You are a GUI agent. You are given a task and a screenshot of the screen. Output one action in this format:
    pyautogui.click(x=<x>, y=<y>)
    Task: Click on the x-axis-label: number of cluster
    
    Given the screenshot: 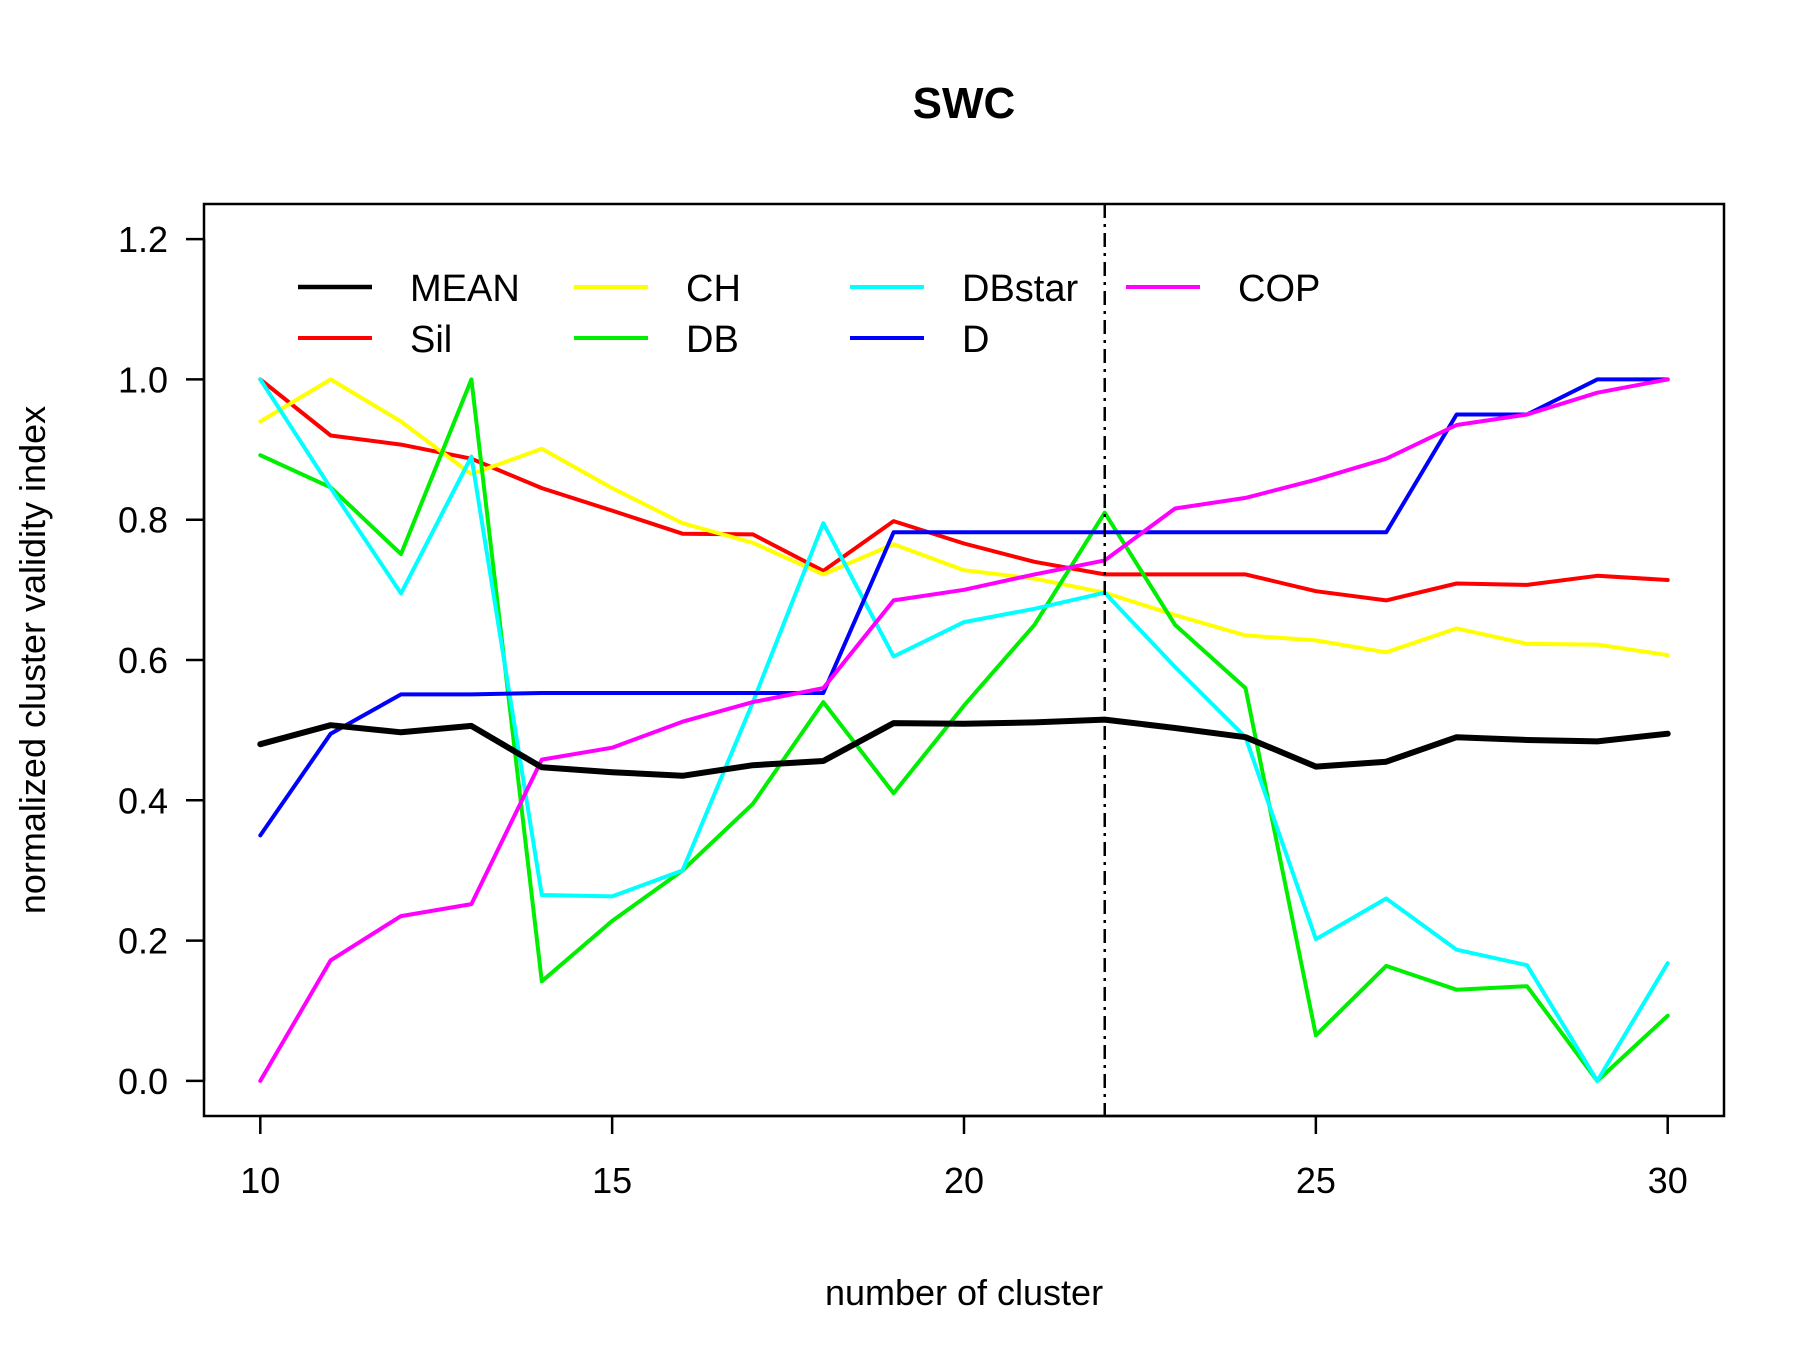 What is the action you would take?
    pyautogui.click(x=964, y=1292)
    